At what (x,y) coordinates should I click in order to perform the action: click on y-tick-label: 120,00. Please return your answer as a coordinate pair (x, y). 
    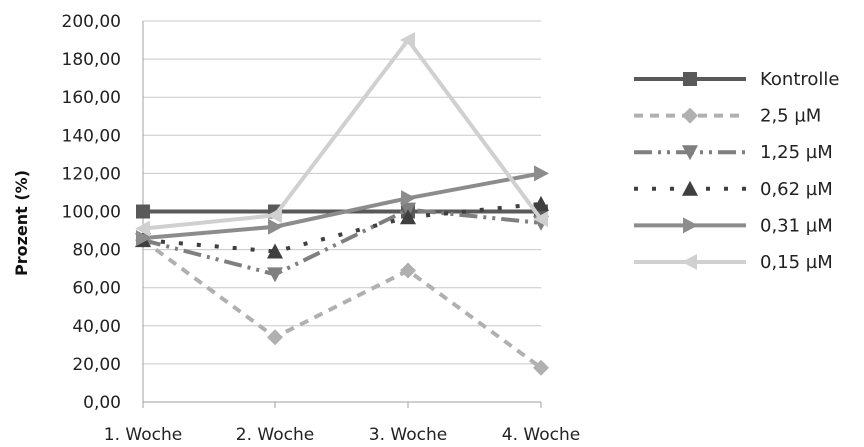
    Looking at the image, I should click on (91, 174).